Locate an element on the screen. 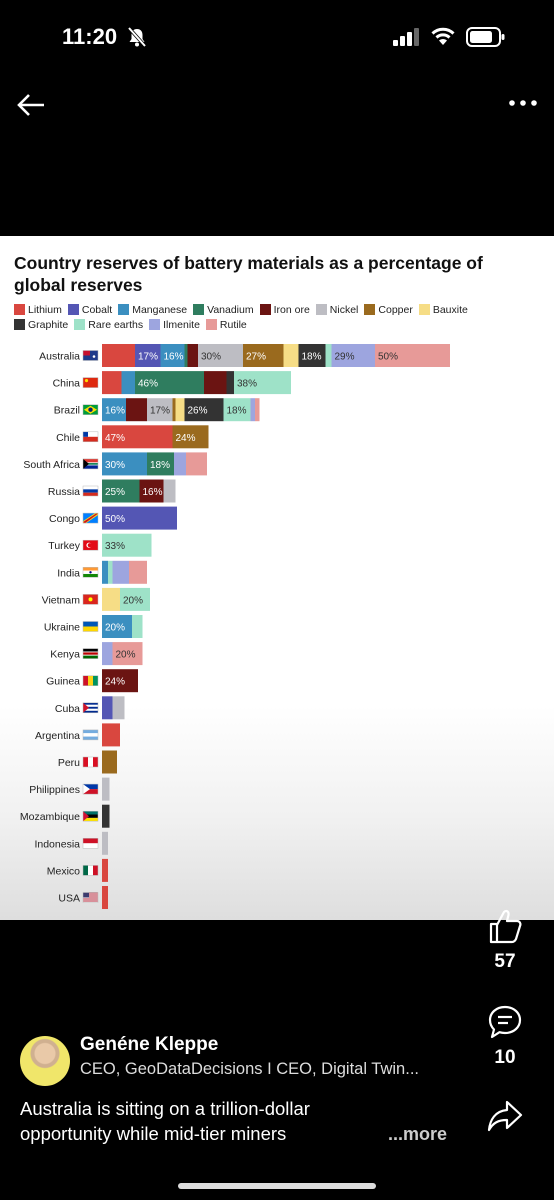 The width and height of the screenshot is (554, 1200). comment-icon is located at coordinates (505, 1022).